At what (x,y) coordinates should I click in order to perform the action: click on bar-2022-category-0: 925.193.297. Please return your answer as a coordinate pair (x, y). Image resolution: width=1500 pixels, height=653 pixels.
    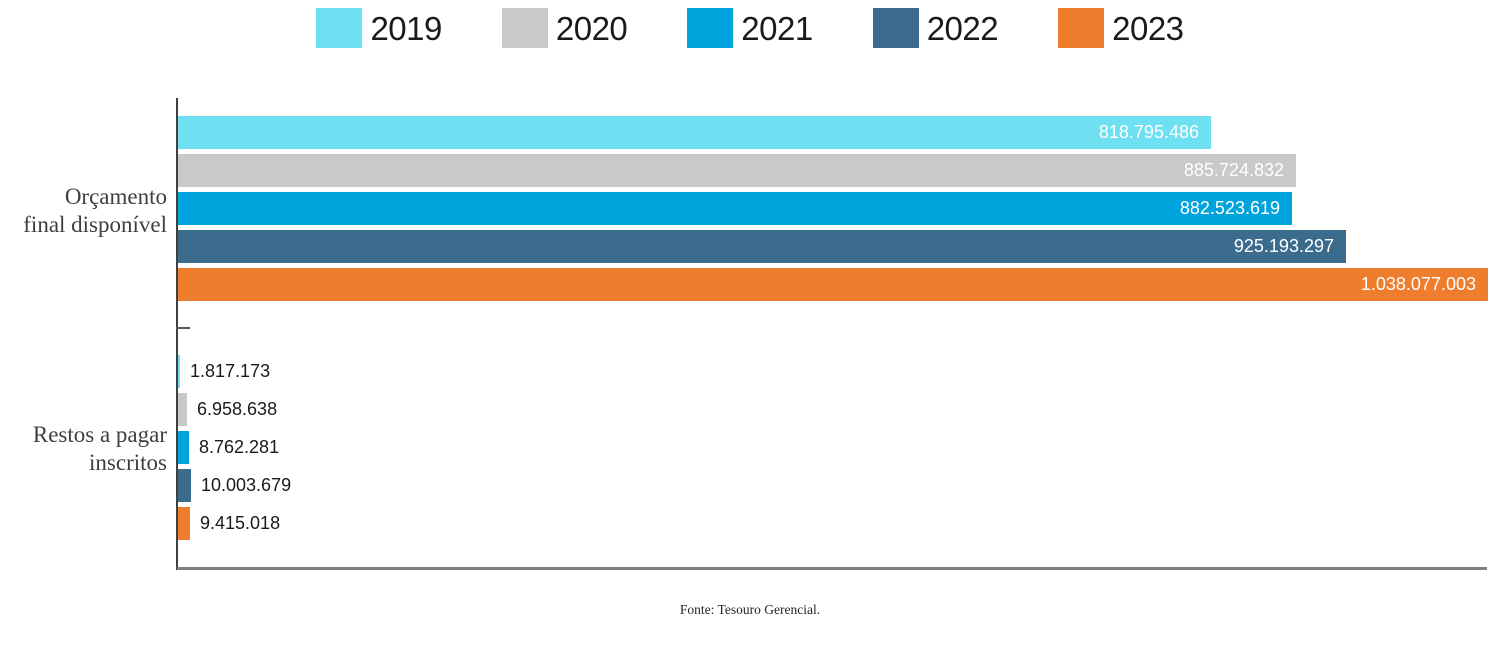
    Looking at the image, I should click on (762, 246).